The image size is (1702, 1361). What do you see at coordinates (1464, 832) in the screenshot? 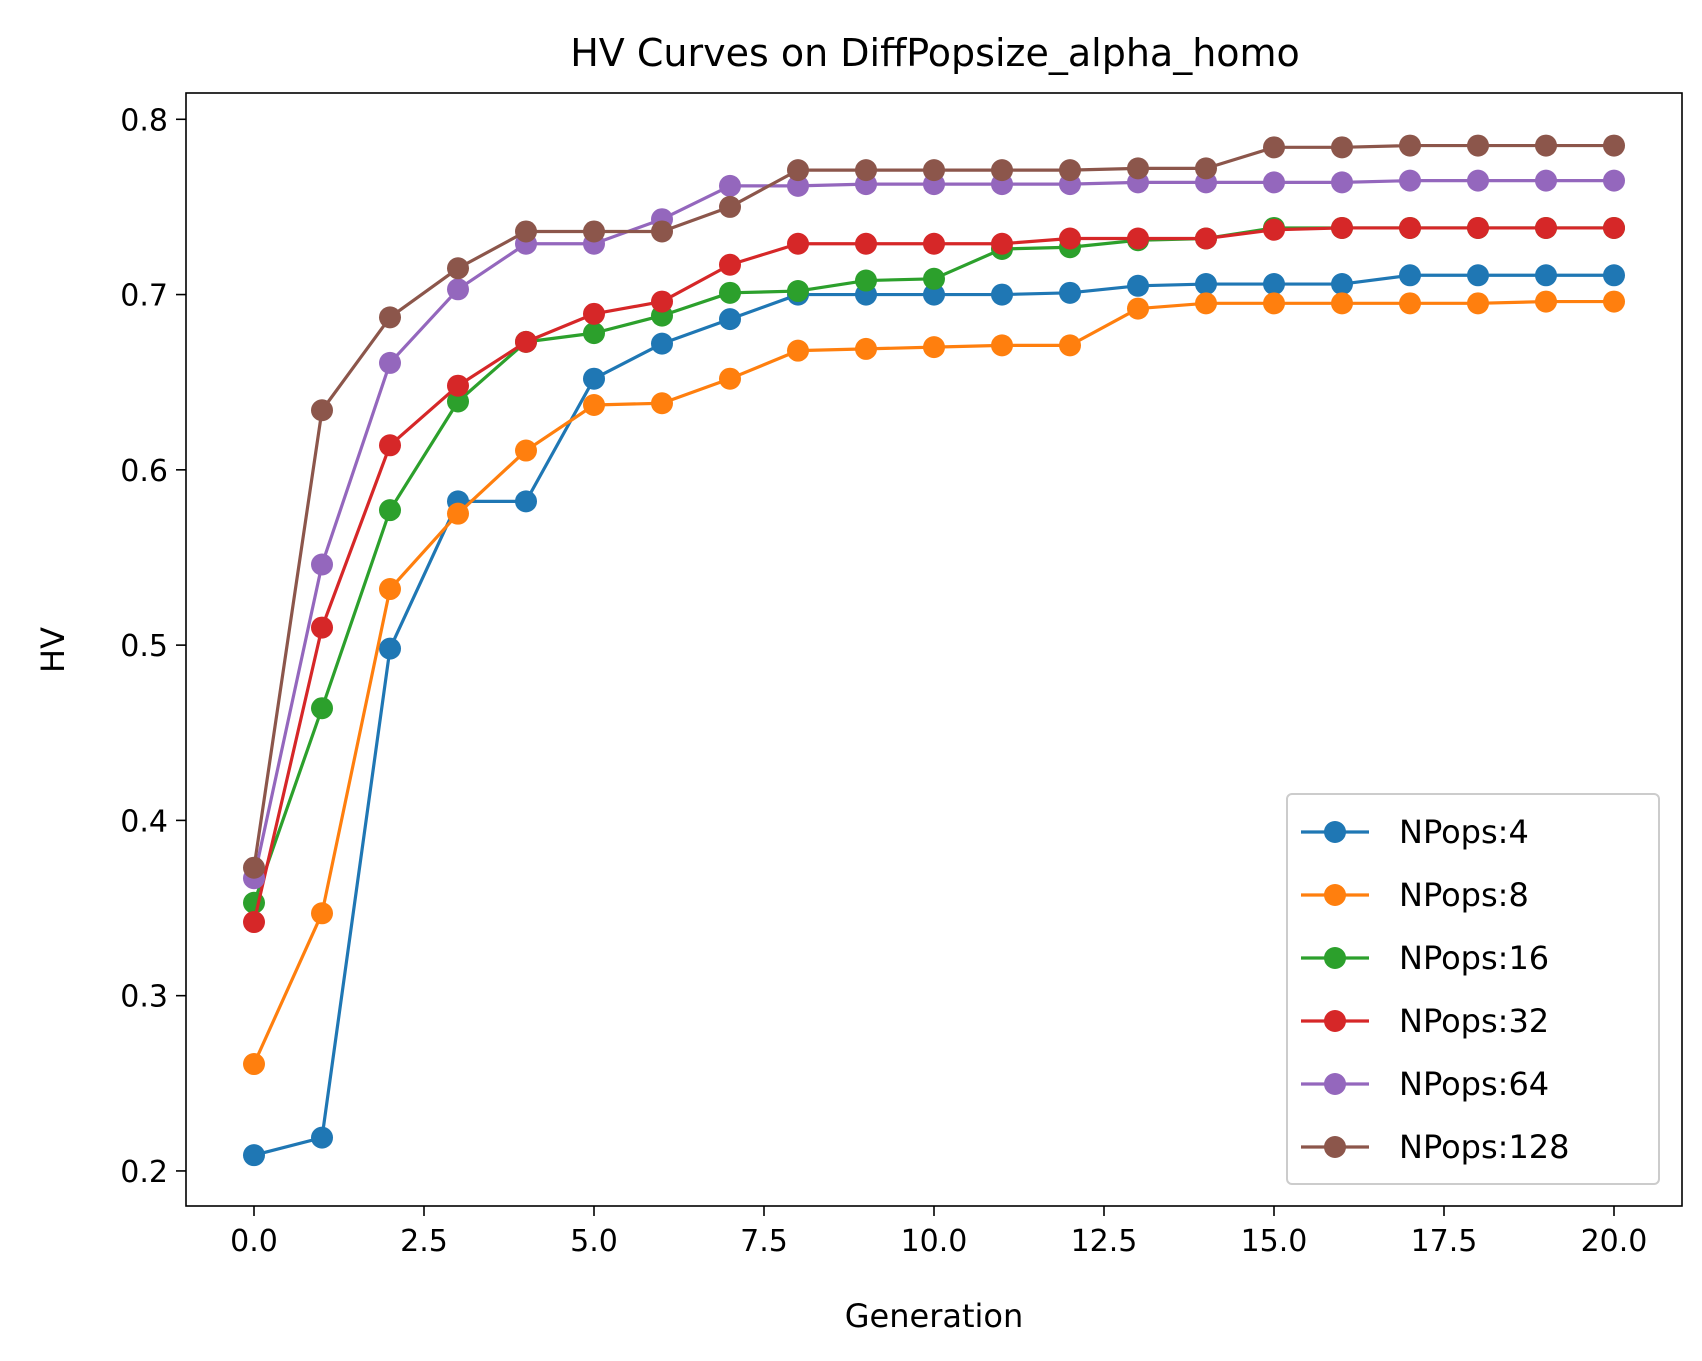
I see `legend-label: NPops:4` at bounding box center [1464, 832].